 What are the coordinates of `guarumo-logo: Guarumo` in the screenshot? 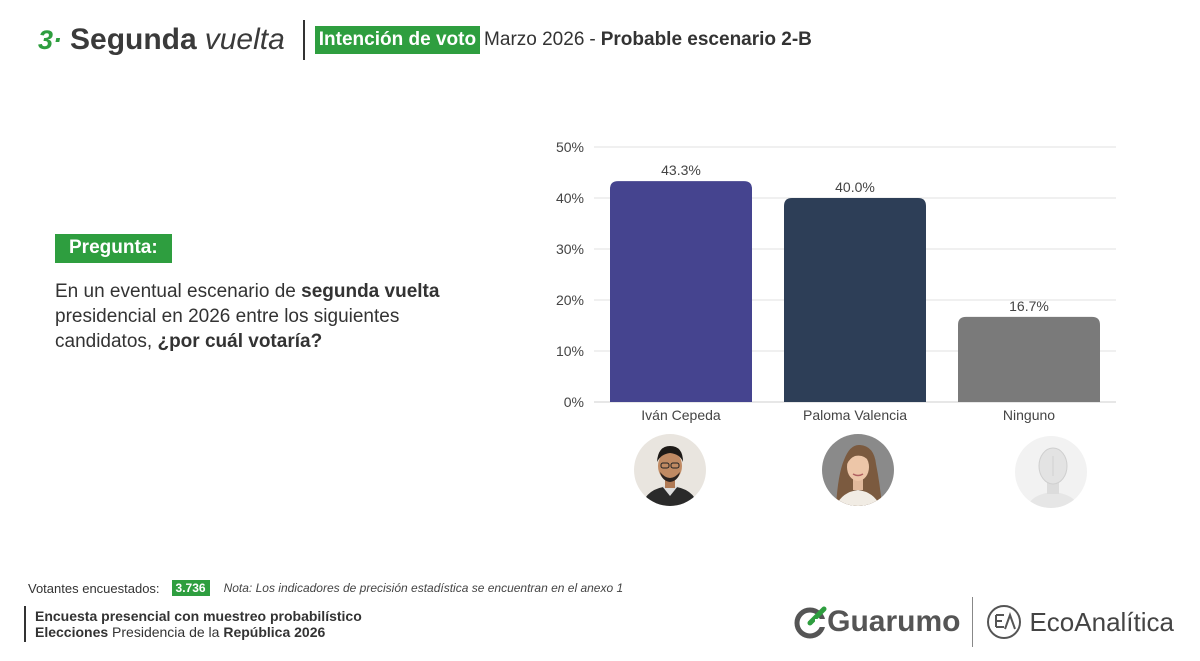 It's located at (876, 622).